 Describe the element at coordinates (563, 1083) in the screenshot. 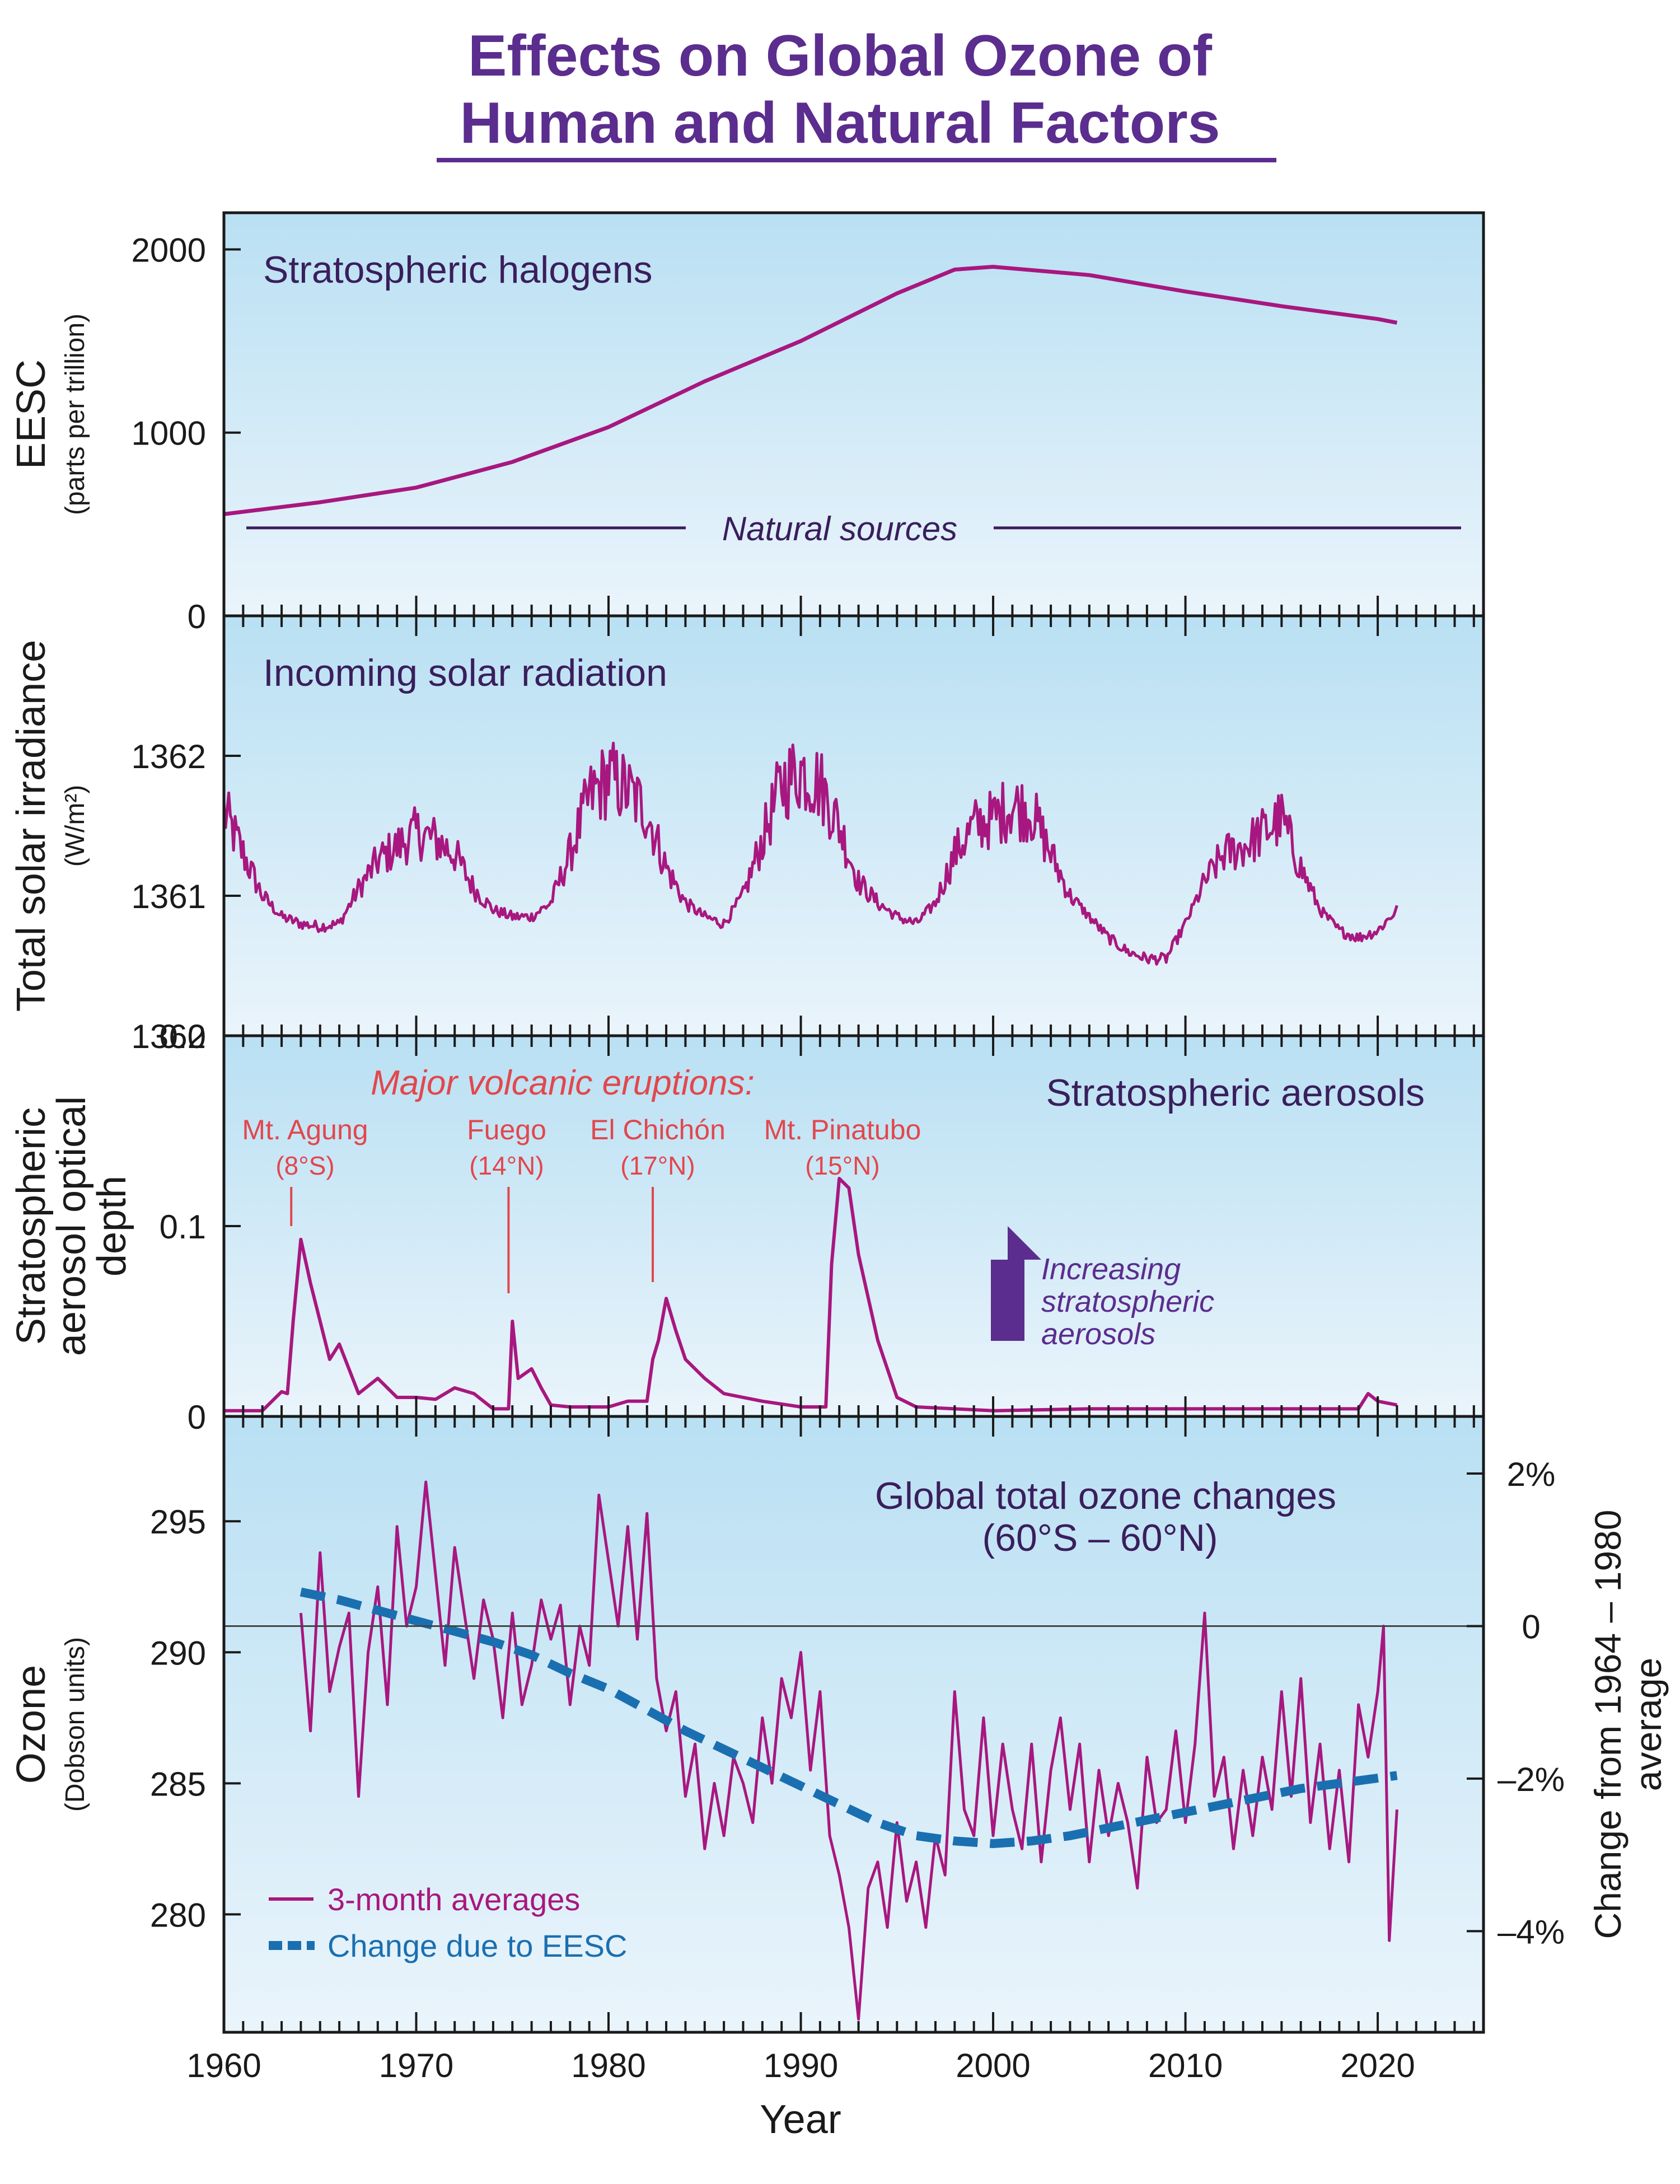

I see `volcano-heading: Major volcanic eruptions:` at that location.